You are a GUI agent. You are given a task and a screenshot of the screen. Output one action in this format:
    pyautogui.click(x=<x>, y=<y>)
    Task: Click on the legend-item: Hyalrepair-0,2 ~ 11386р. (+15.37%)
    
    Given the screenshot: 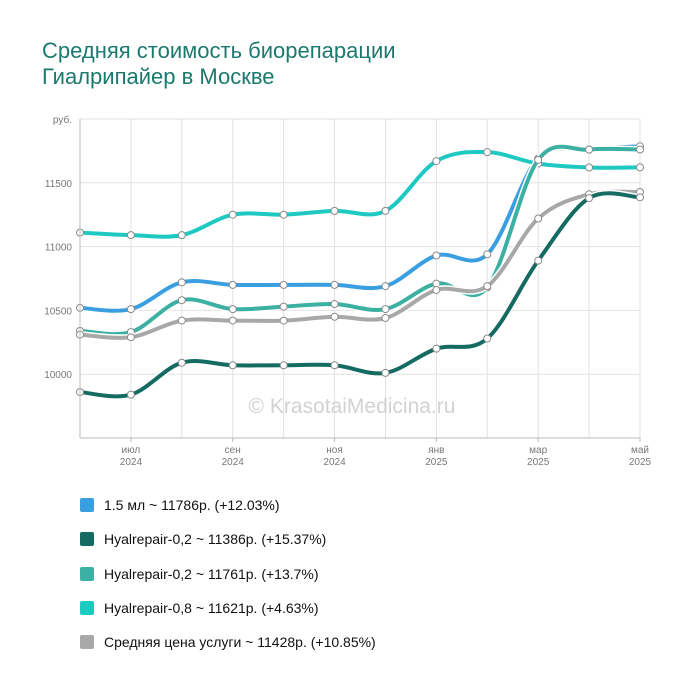 What is the action you would take?
    pyautogui.click(x=228, y=539)
    